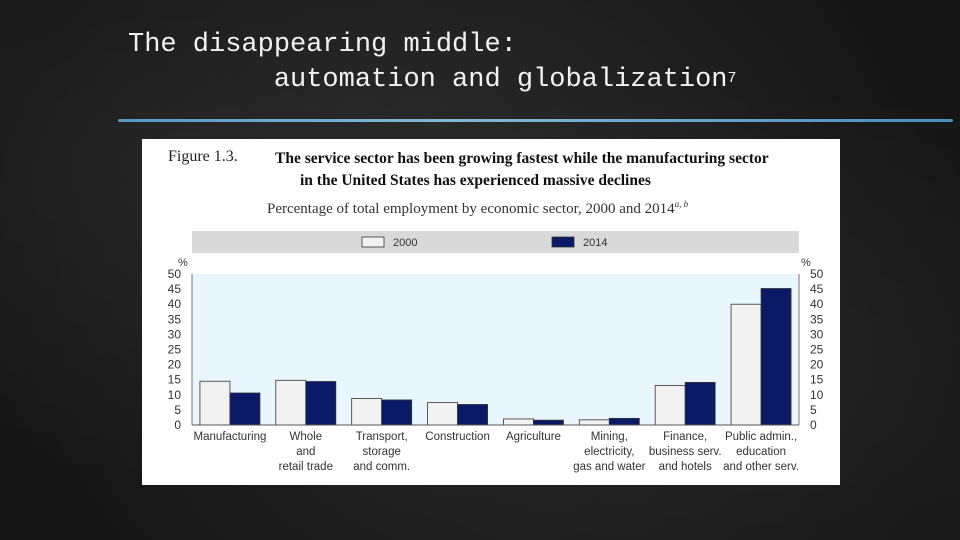 Image resolution: width=960 pixels, height=540 pixels. What do you see at coordinates (175, 274) in the screenshot?
I see `y-tick-left: 50` at bounding box center [175, 274].